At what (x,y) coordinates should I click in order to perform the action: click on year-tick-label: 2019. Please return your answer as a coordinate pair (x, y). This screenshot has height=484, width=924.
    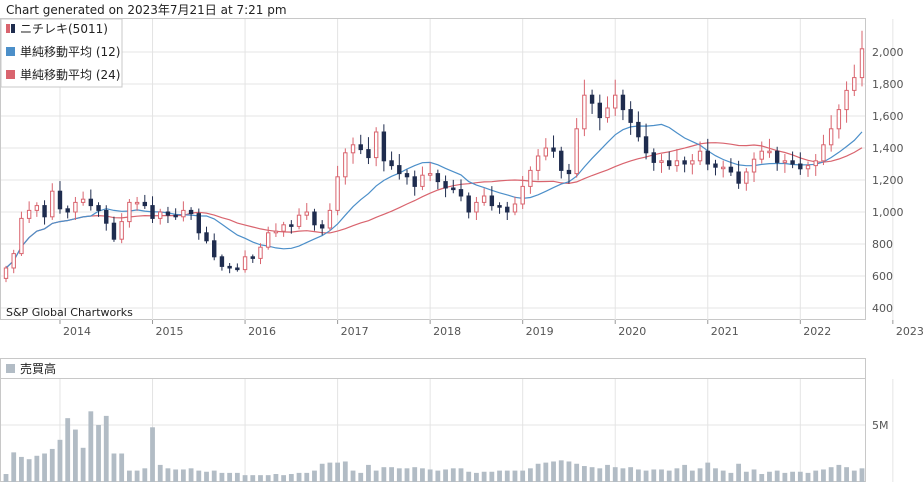
    Looking at the image, I should click on (540, 331).